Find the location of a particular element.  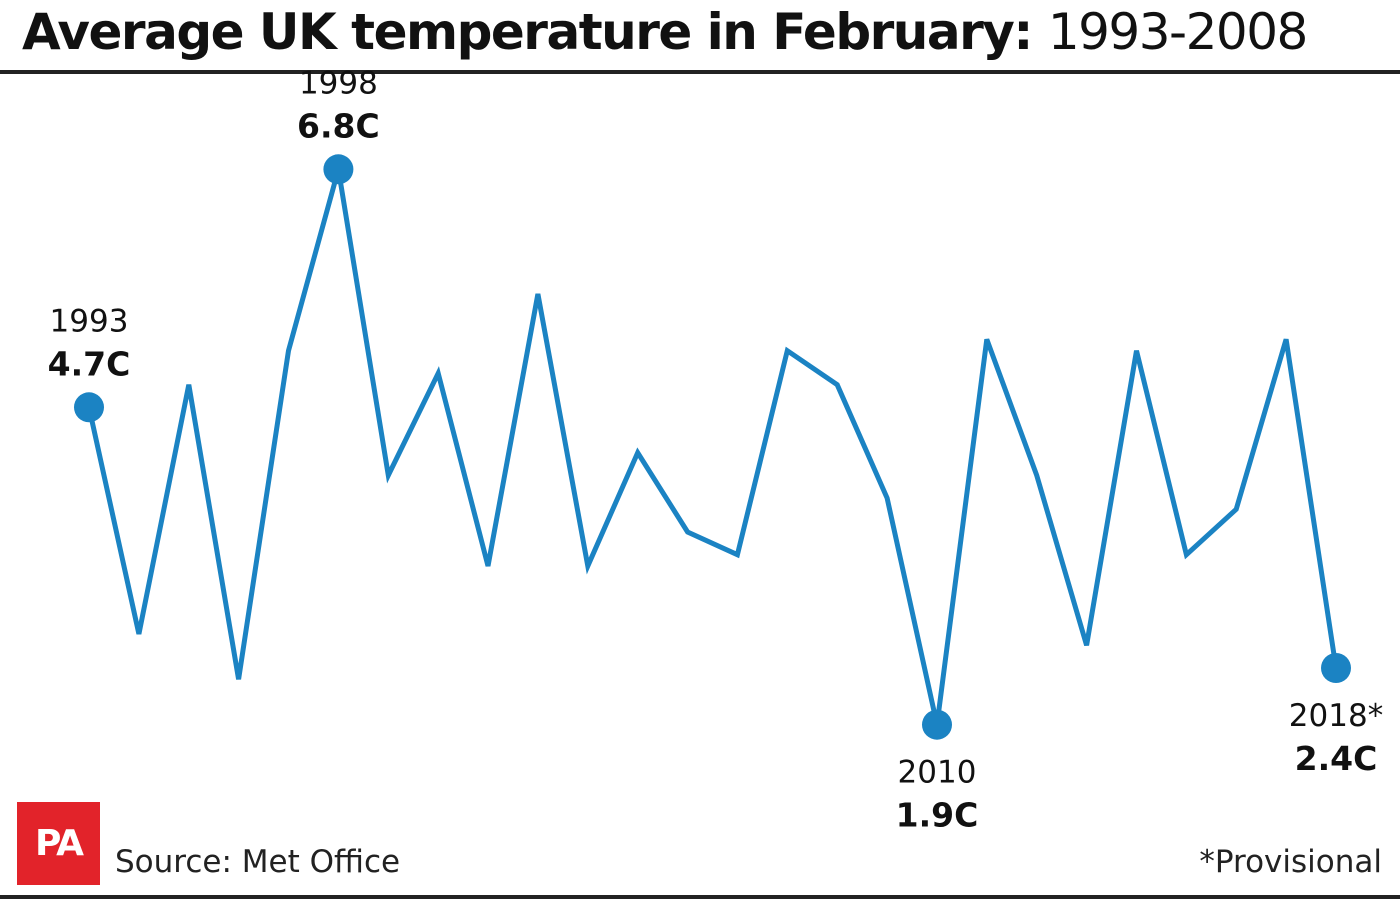

annotation-value-2018: 2.4C is located at coordinates (1336, 758).